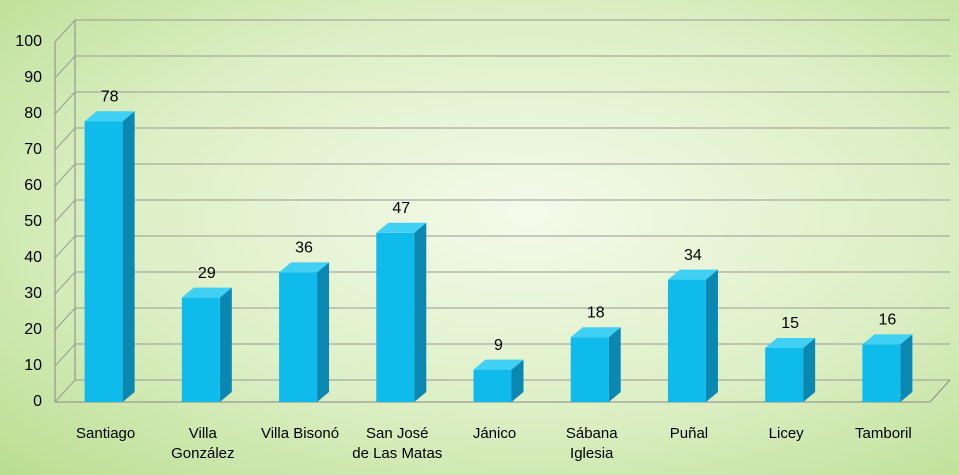  I want to click on y-tick-label: 30, so click(33, 293).